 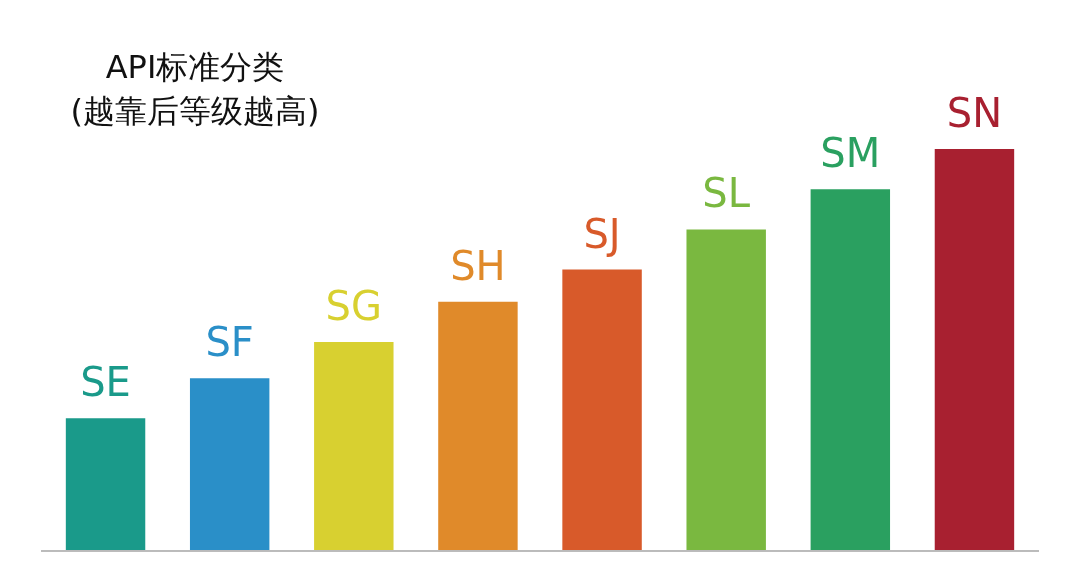 What do you see at coordinates (850, 153) in the screenshot?
I see `x-tick-label: SM` at bounding box center [850, 153].